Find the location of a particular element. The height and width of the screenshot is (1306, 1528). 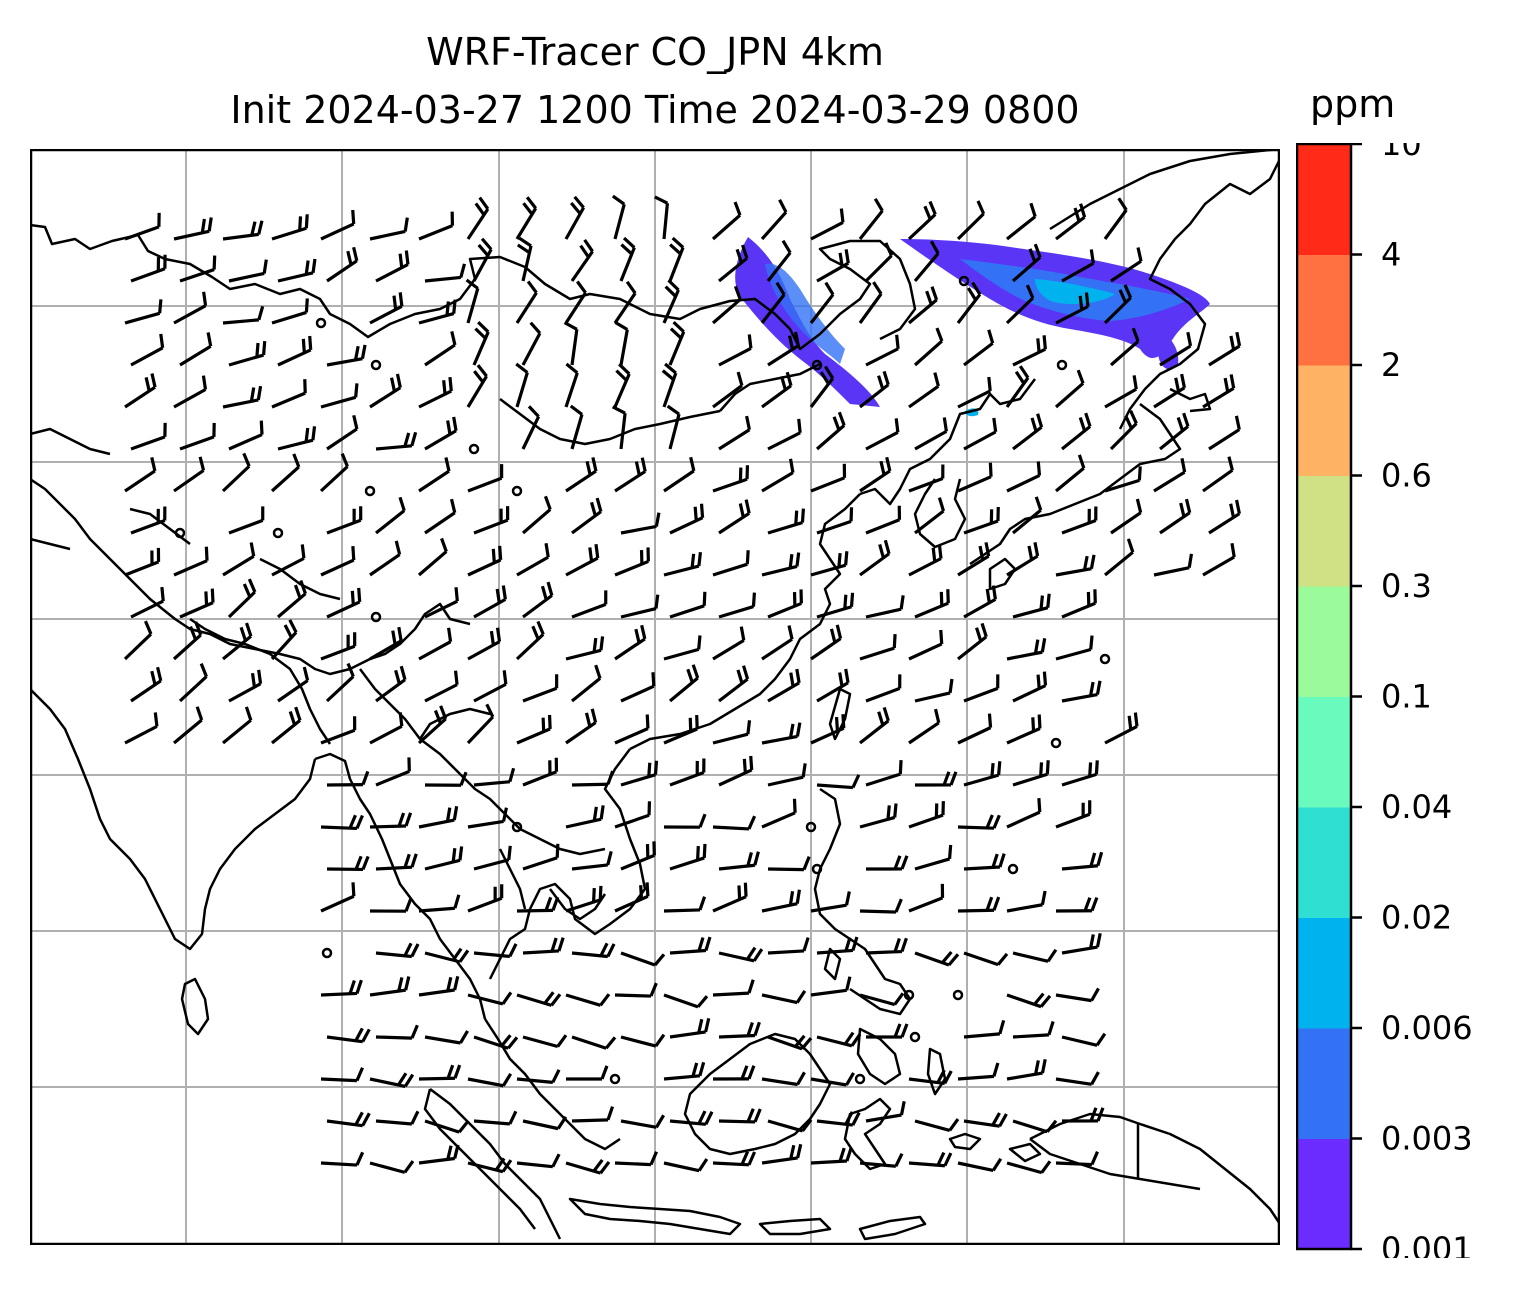

tracer-plume is located at coordinates (972, 327).